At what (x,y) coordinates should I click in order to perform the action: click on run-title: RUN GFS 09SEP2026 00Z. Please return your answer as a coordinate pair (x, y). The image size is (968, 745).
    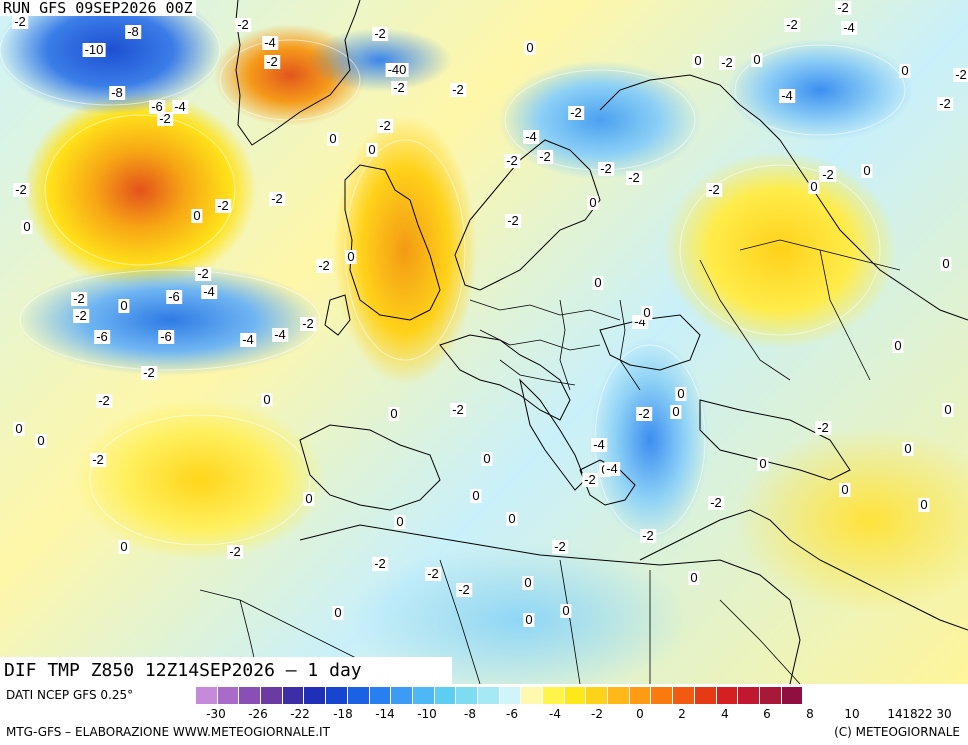
    Looking at the image, I should click on (98, 8).